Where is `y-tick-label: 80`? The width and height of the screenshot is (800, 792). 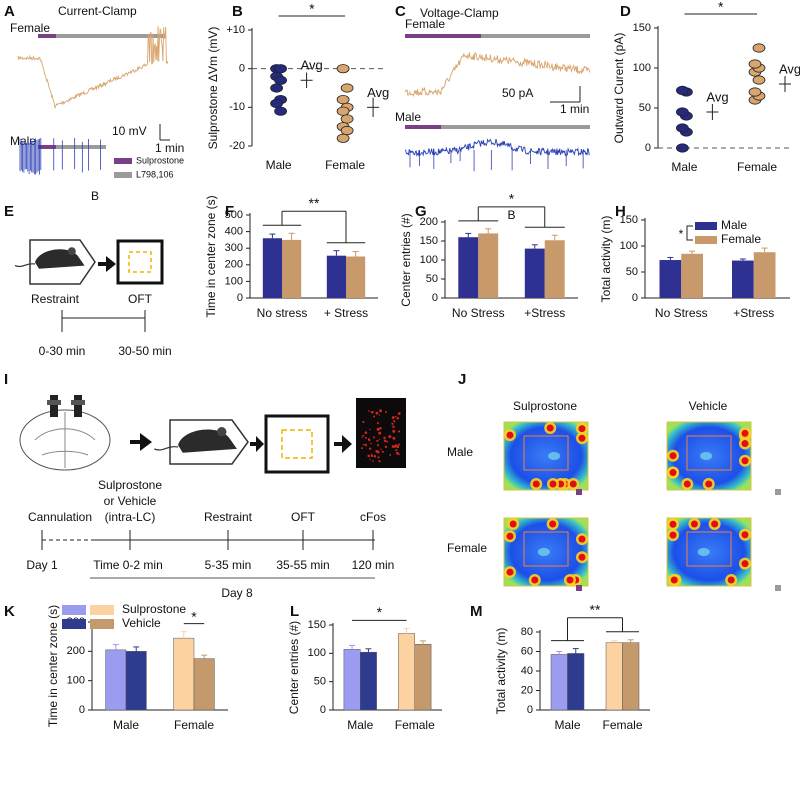 y-tick-label: 80 is located at coordinates (527, 632).